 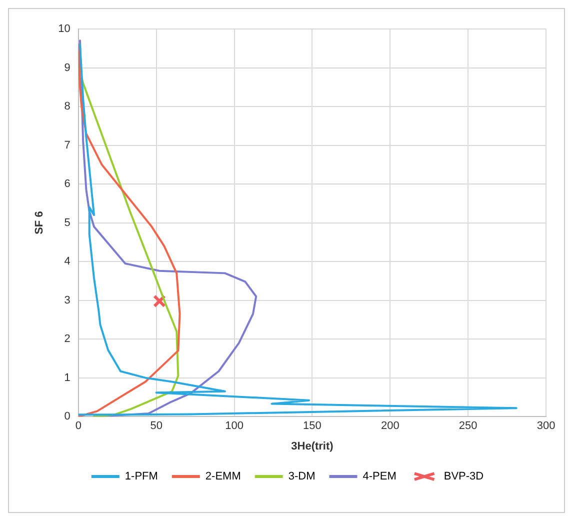 What do you see at coordinates (234, 426) in the screenshot?
I see `x-tick-label: 100` at bounding box center [234, 426].